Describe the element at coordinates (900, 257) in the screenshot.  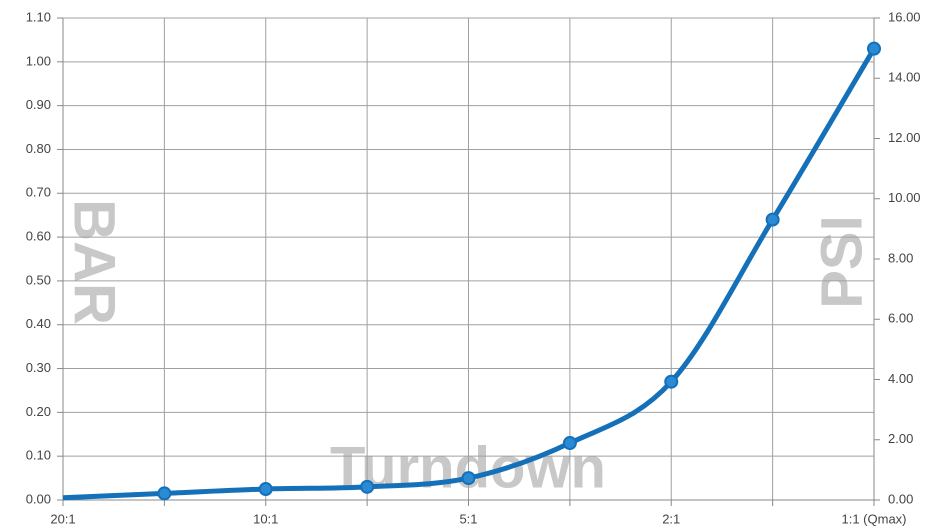
I see `y2-tick-label: 8.00` at that location.